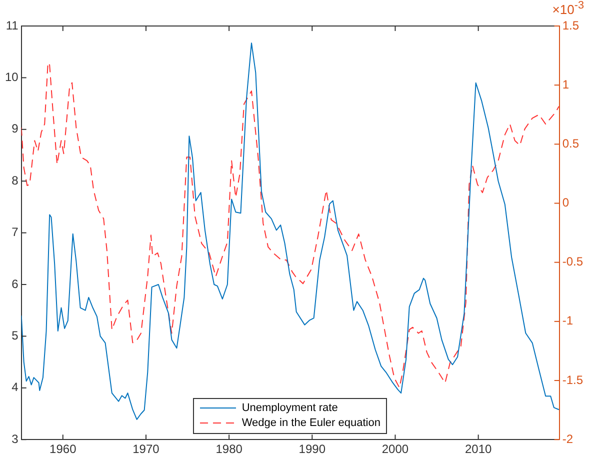  I want to click on y-tick-label: 5, so click(15, 335).